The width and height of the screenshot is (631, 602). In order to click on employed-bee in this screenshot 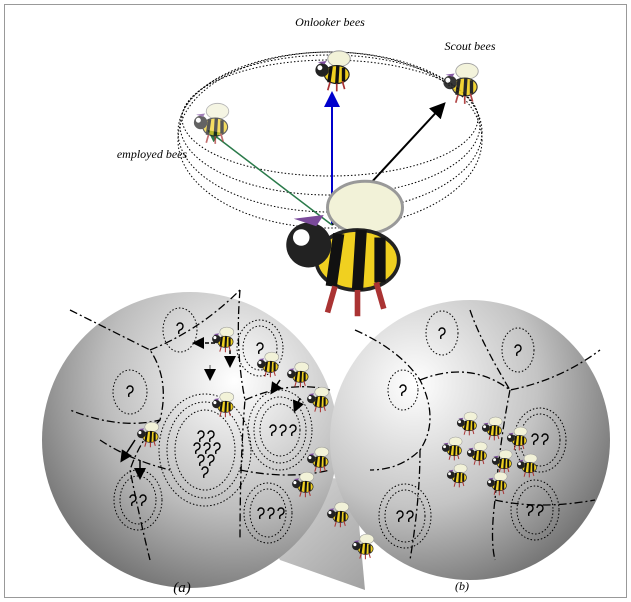, I will do `click(211, 123)`.